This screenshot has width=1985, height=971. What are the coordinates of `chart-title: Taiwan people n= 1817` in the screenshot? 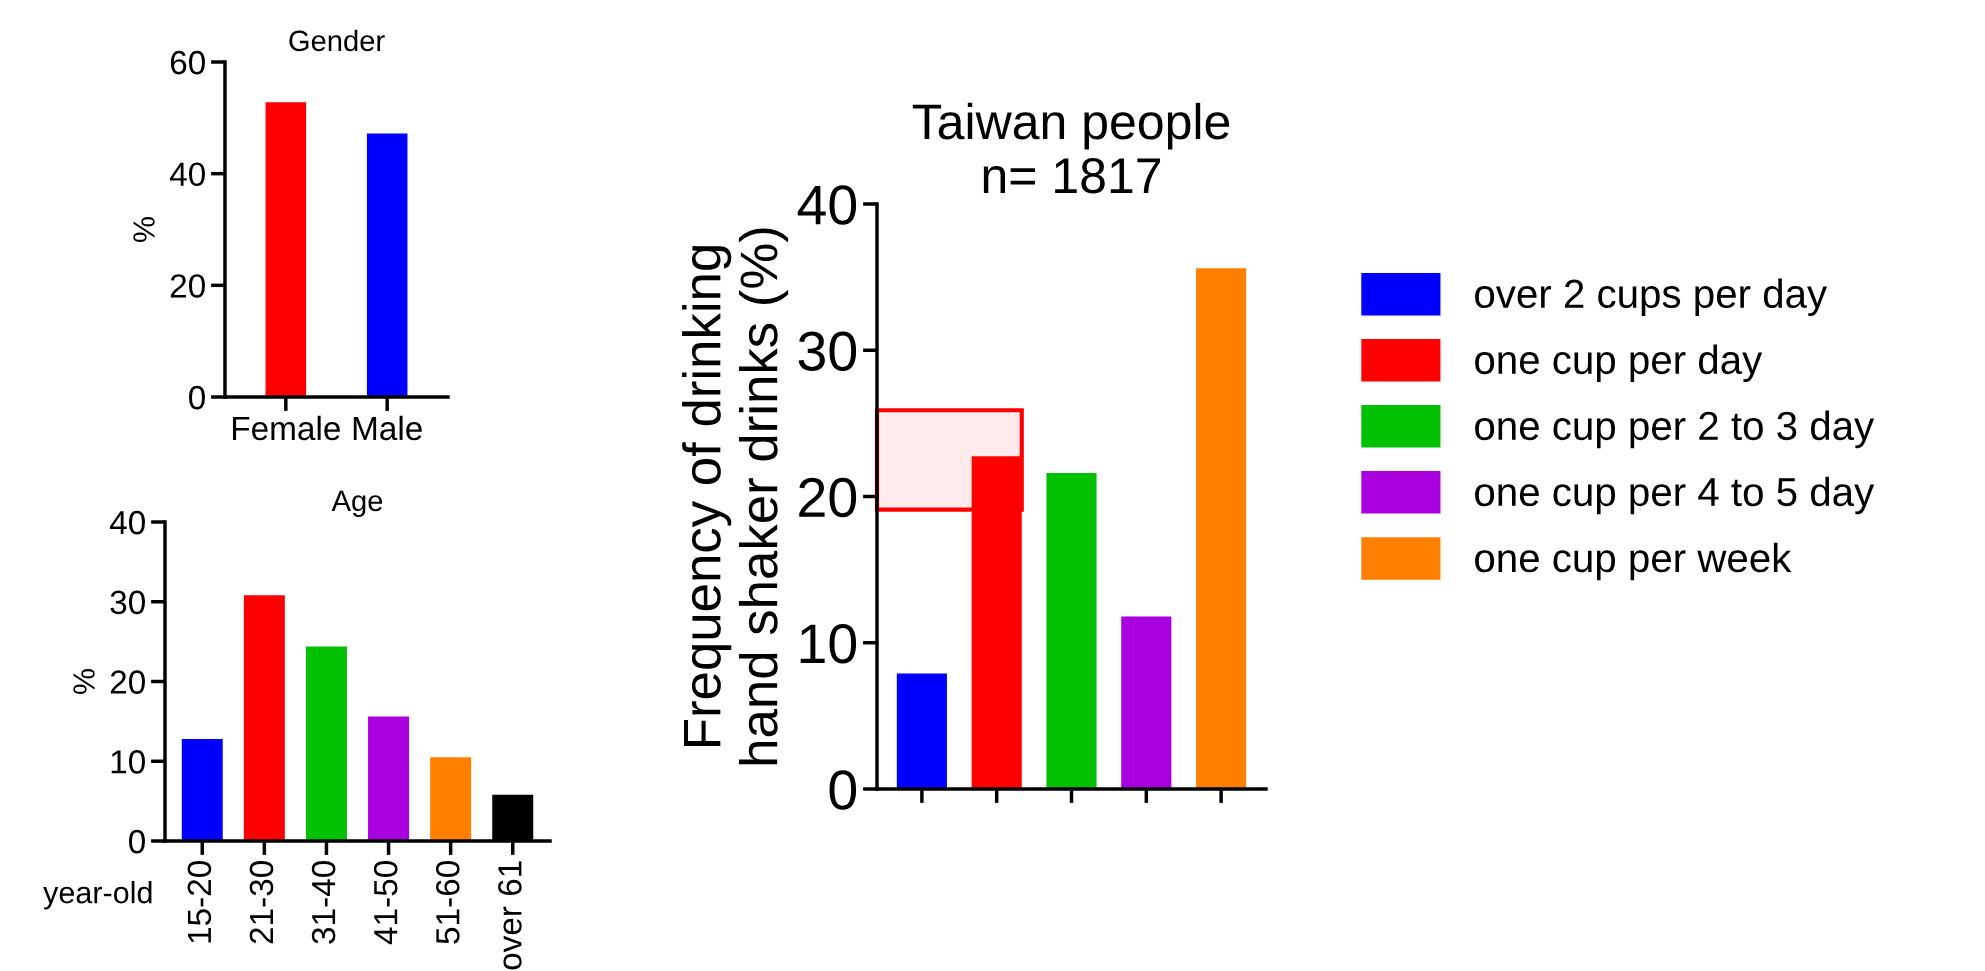 It's located at (1071, 148).